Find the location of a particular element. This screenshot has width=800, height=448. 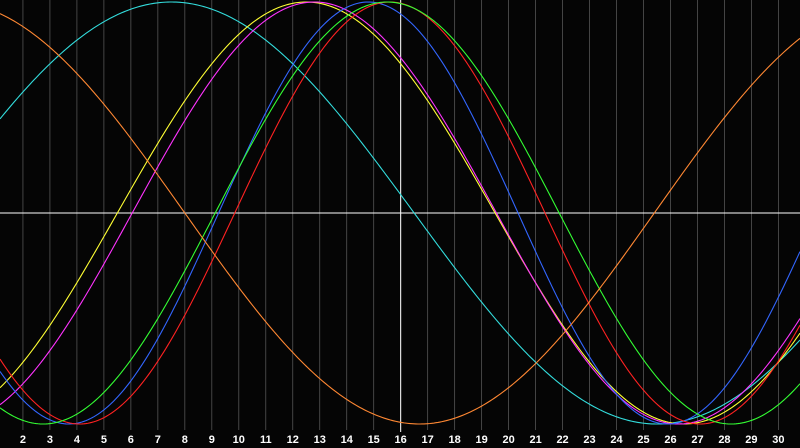

x-tick-label: 6 is located at coordinates (131, 440).